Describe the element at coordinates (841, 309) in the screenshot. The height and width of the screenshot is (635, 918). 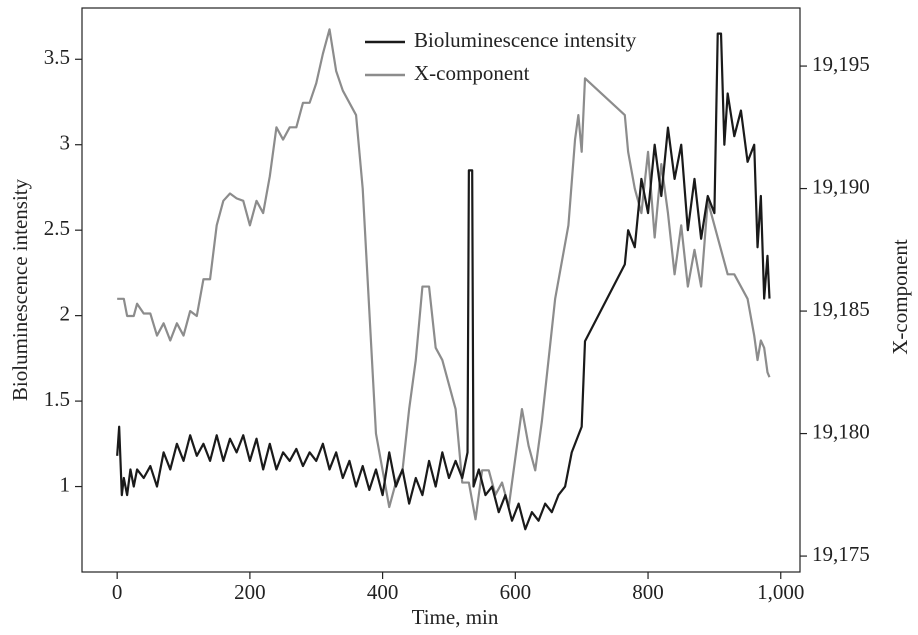
I see `y2-tick-label: 19,185` at that location.